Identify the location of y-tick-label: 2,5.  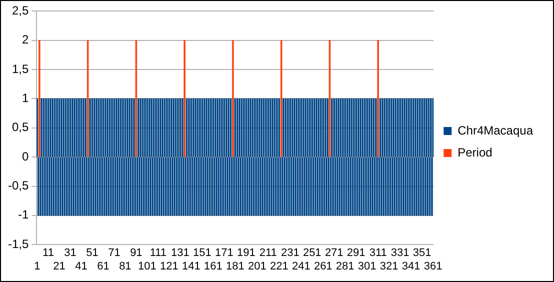
(20, 11).